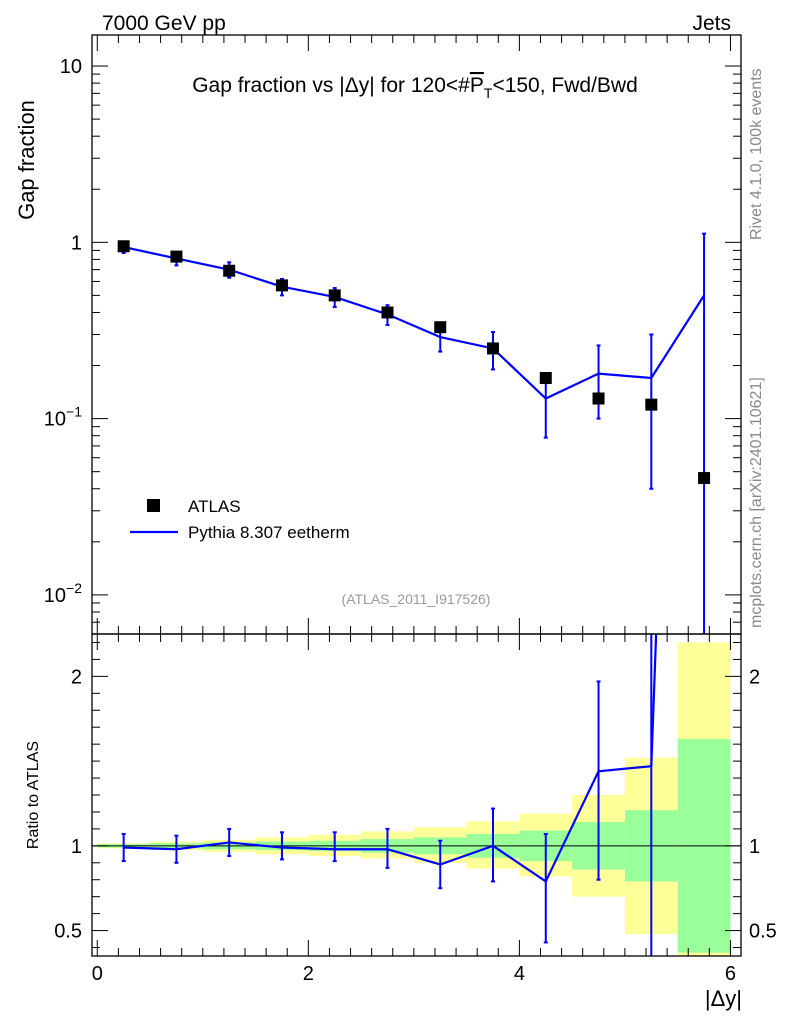 This screenshot has height=1024, width=786. Describe the element at coordinates (214, 506) in the screenshot. I see `legend-atlas-label: ATLAS` at that location.